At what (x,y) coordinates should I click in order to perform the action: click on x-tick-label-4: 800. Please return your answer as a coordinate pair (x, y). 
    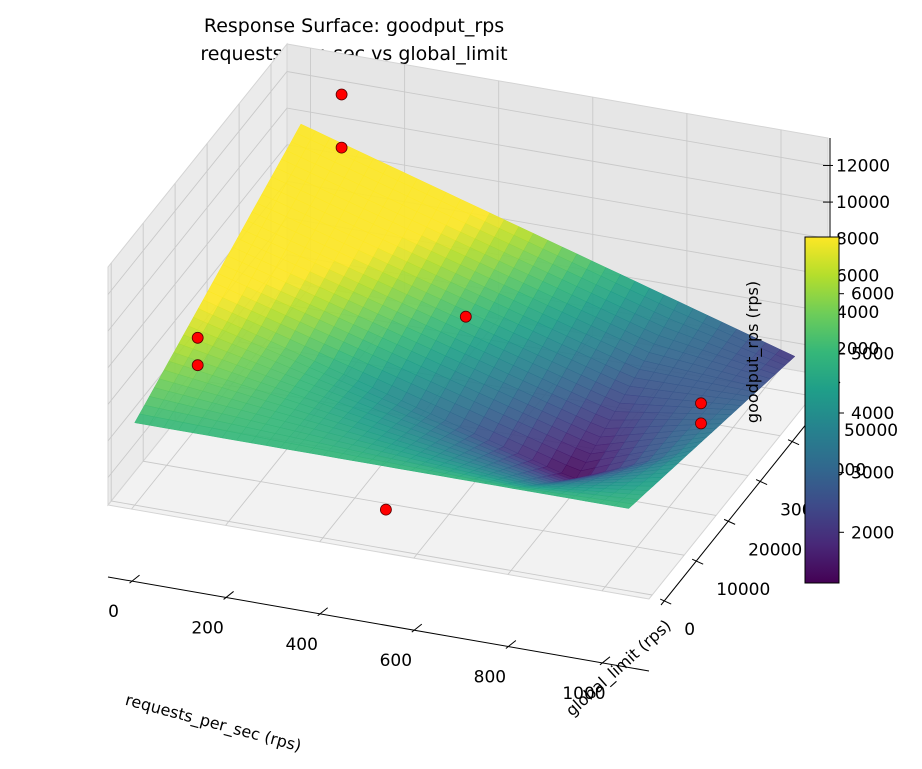
    Looking at the image, I should click on (490, 678).